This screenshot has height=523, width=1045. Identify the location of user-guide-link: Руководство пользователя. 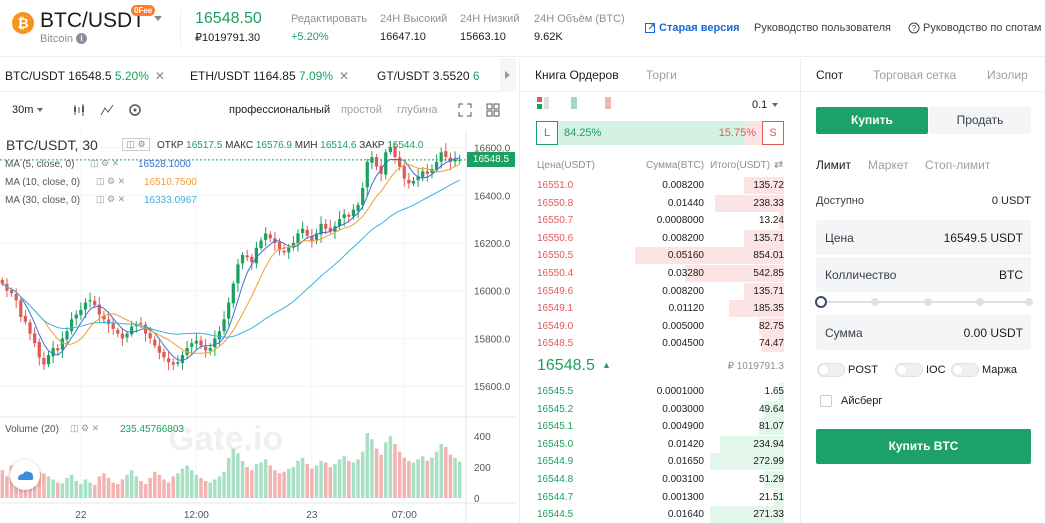
(822, 28).